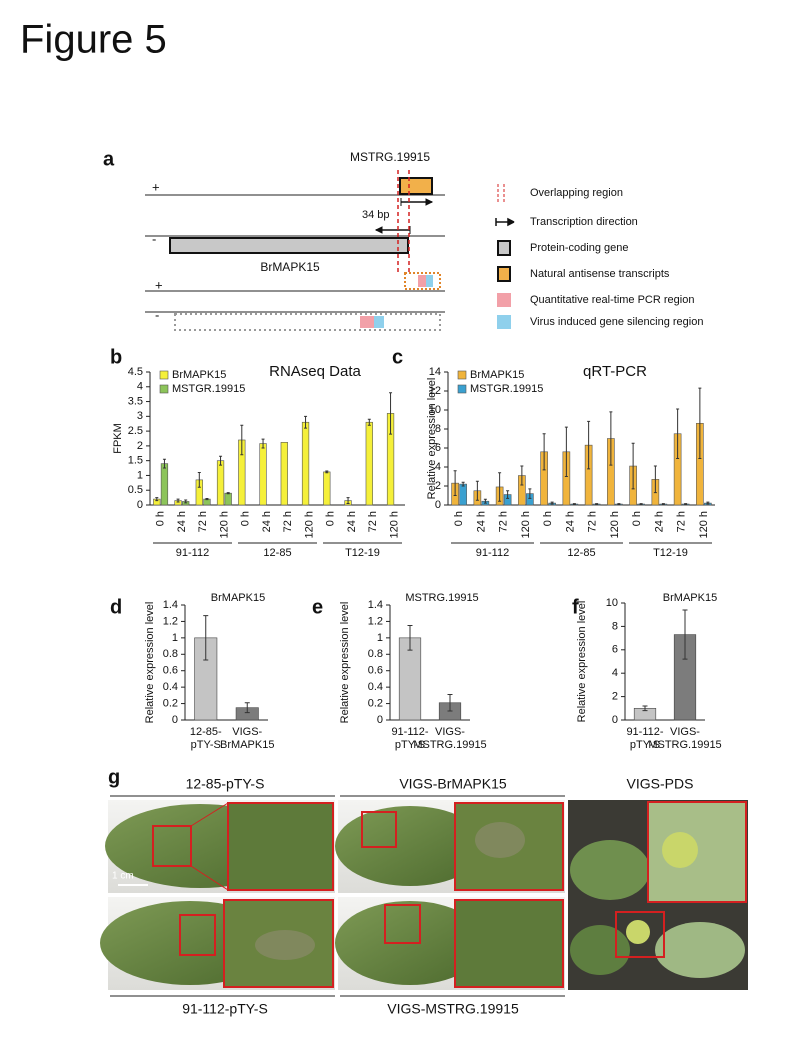 This screenshot has height=1046, width=800. I want to click on chart-title: BrMAPK15, so click(690, 598).